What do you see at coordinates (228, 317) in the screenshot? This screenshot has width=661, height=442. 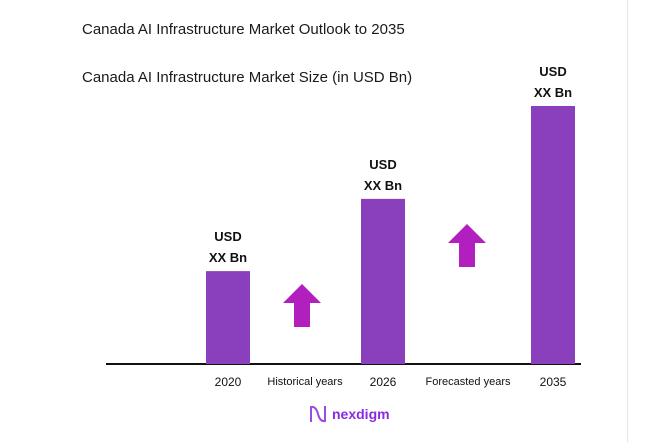 I see `bar-2020` at bounding box center [228, 317].